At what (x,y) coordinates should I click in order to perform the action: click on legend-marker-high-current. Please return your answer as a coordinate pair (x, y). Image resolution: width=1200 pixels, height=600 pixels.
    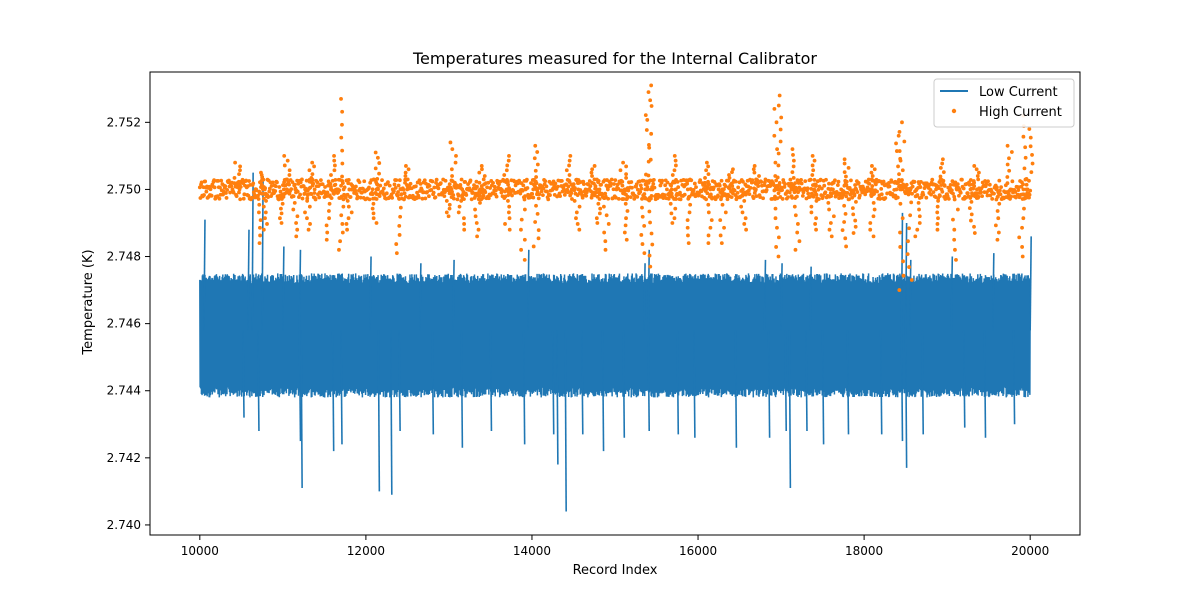
    Looking at the image, I should click on (954, 111).